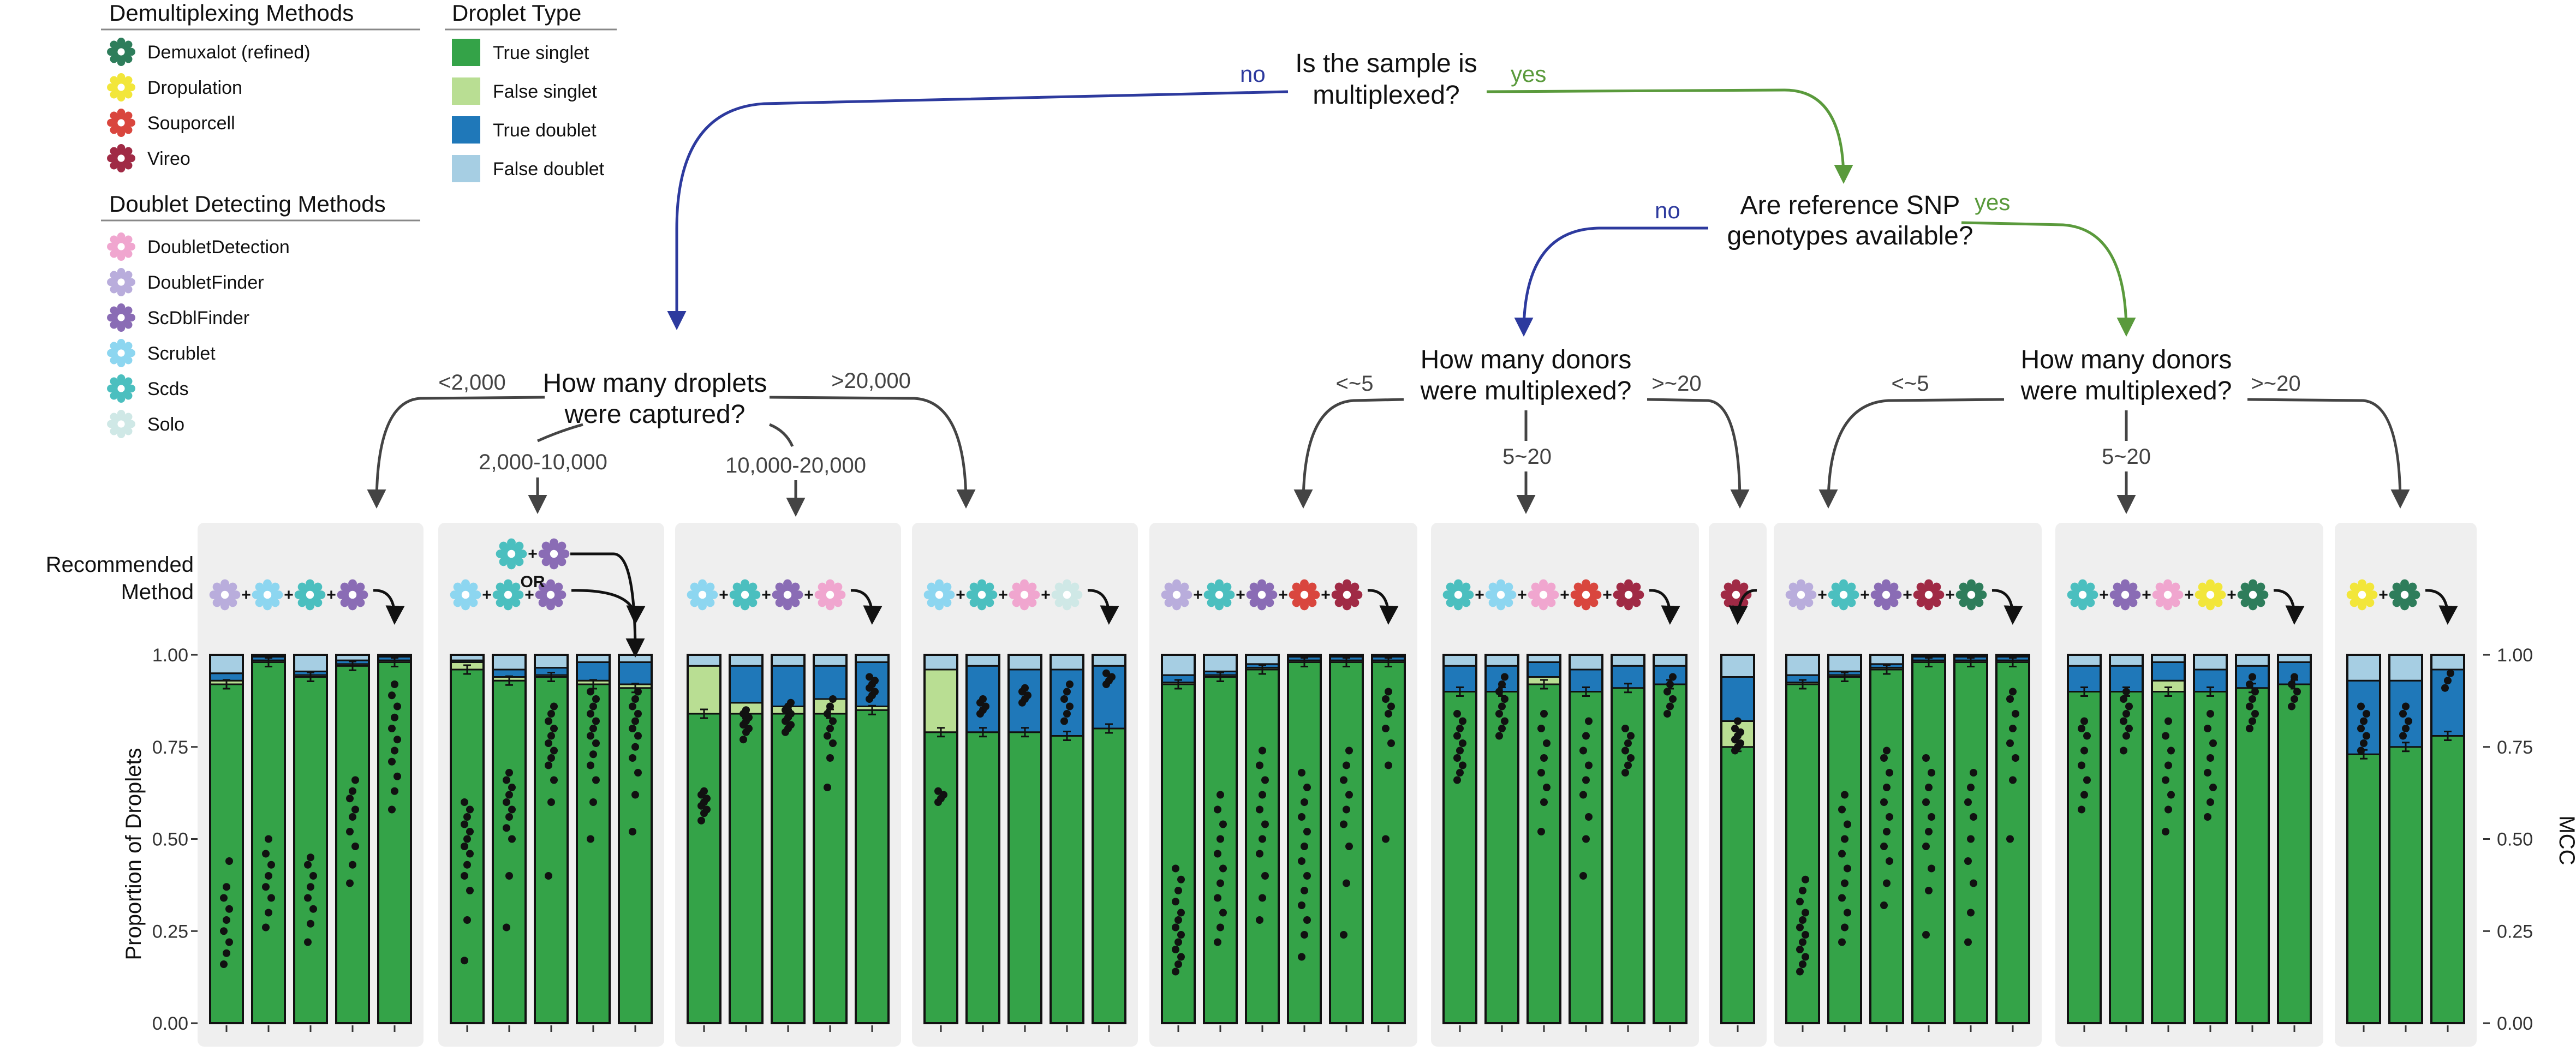 This screenshot has height=1051, width=2576. What do you see at coordinates (704, 690) in the screenshot?
I see `bar-segment-fs` at bounding box center [704, 690].